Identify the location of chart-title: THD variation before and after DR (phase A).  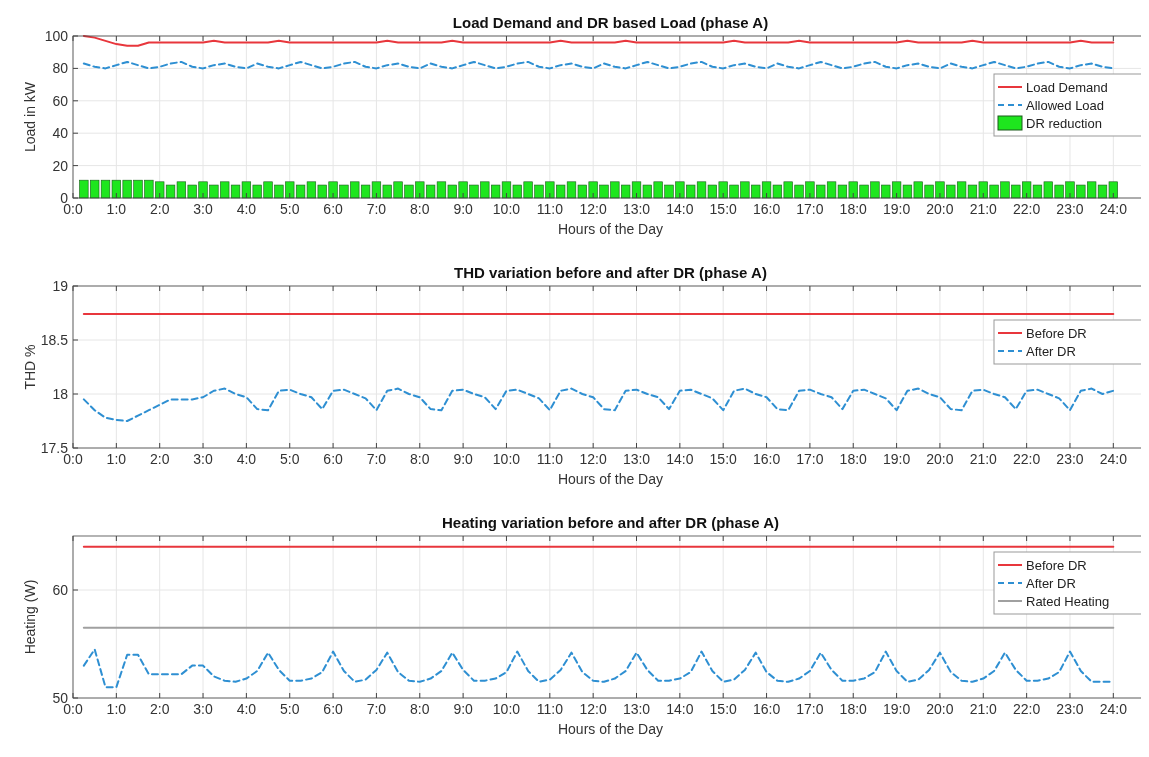
(610, 272).